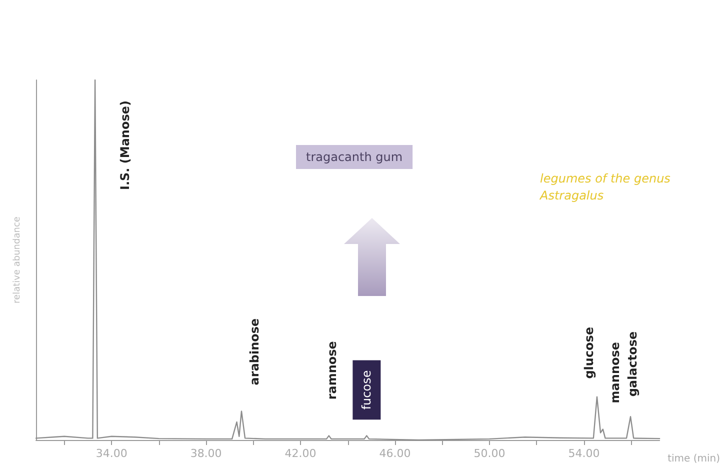 The width and height of the screenshot is (723, 474). What do you see at coordinates (206, 453) in the screenshot?
I see `x-tick-label: 38.00` at bounding box center [206, 453].